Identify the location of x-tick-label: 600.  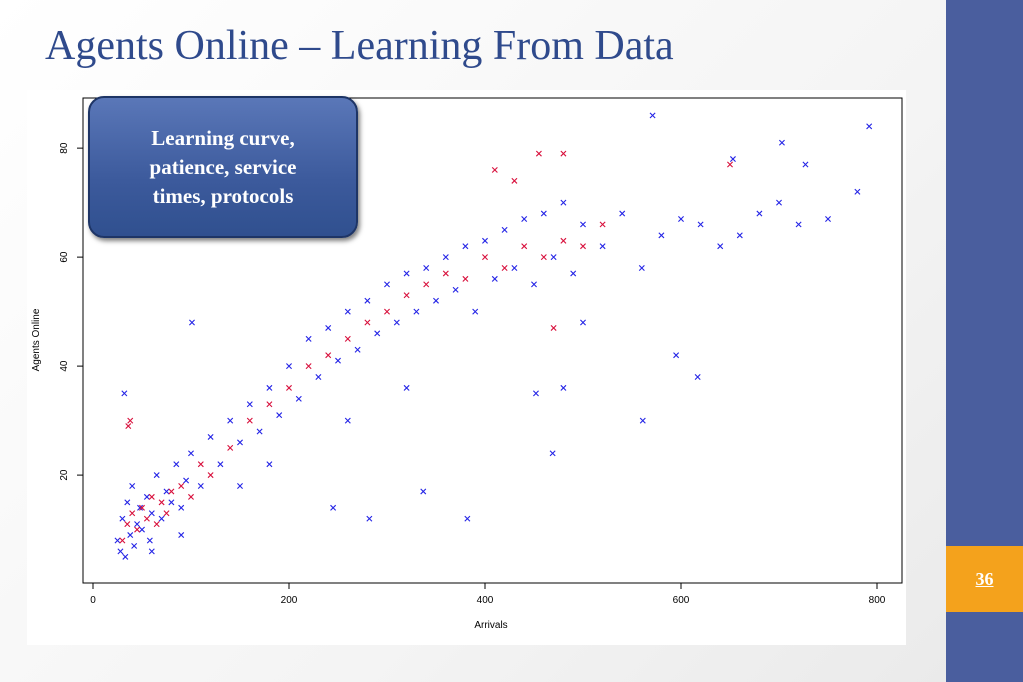
(681, 600).